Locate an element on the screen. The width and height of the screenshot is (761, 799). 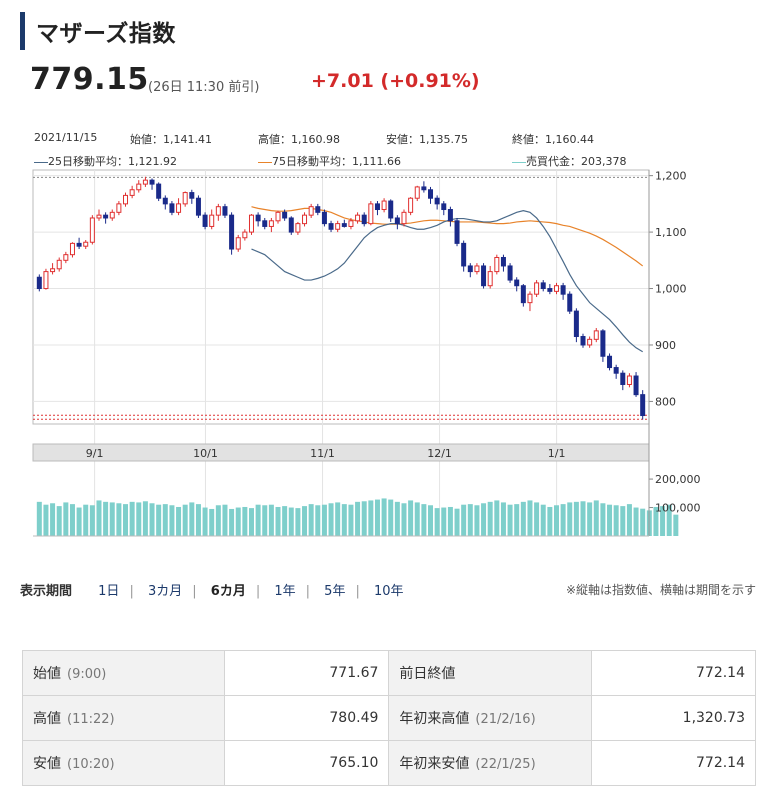
current-price: 779.15 is located at coordinates (89, 79).